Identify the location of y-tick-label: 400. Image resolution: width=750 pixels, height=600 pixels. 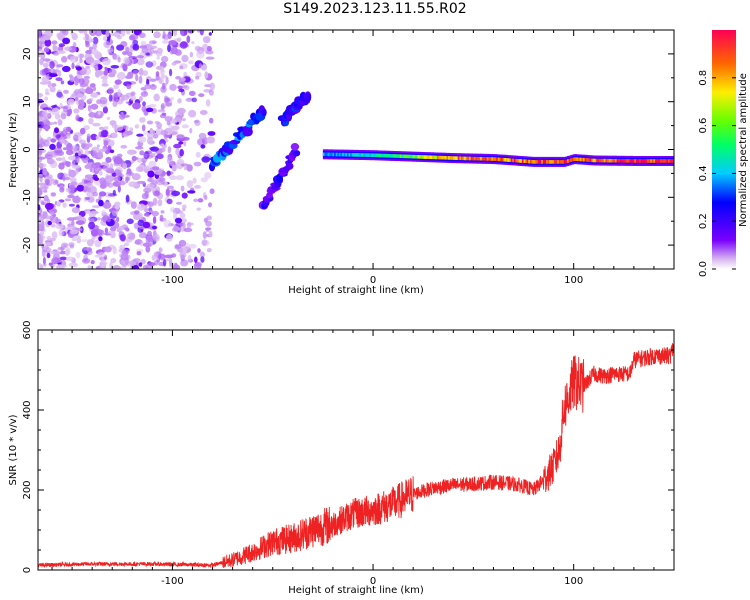
(27, 409).